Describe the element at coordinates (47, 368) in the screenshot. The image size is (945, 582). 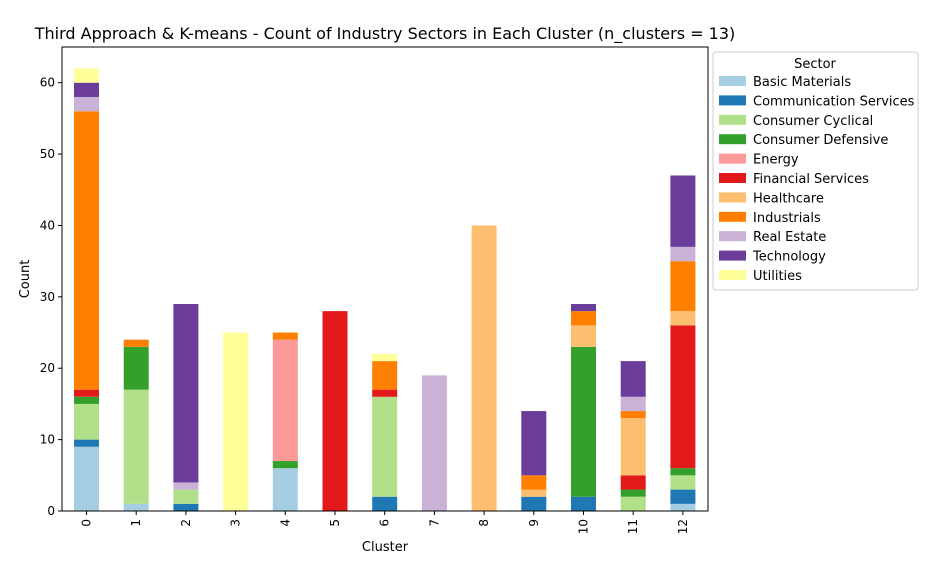
I see `y-tick-label: 20` at that location.